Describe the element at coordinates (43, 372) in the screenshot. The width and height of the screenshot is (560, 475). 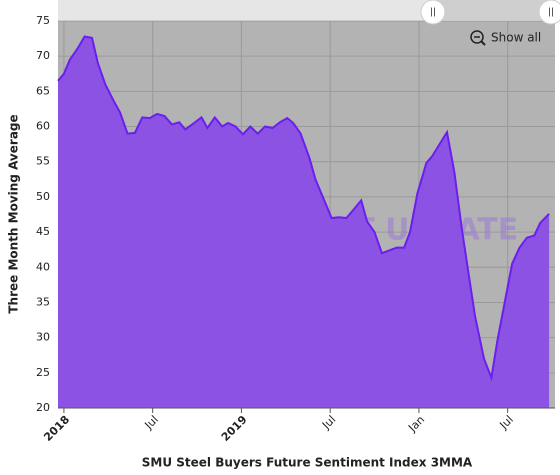
I see `y-tick-label: 25` at that location.